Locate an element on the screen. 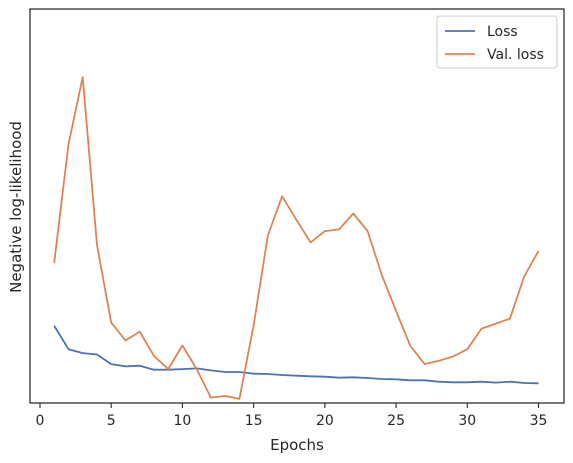  x-tick-label-15: 15 is located at coordinates (254, 421).